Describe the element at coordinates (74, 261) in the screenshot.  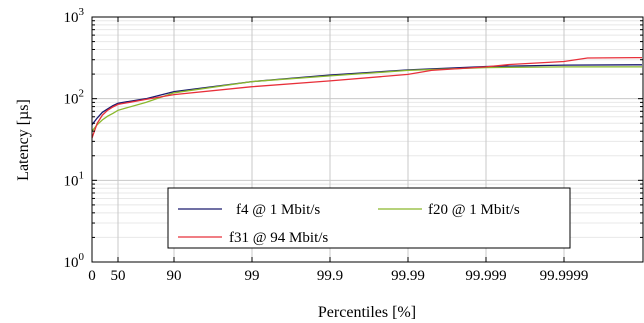
I see `y-tick-label: 10⁰` at that location.